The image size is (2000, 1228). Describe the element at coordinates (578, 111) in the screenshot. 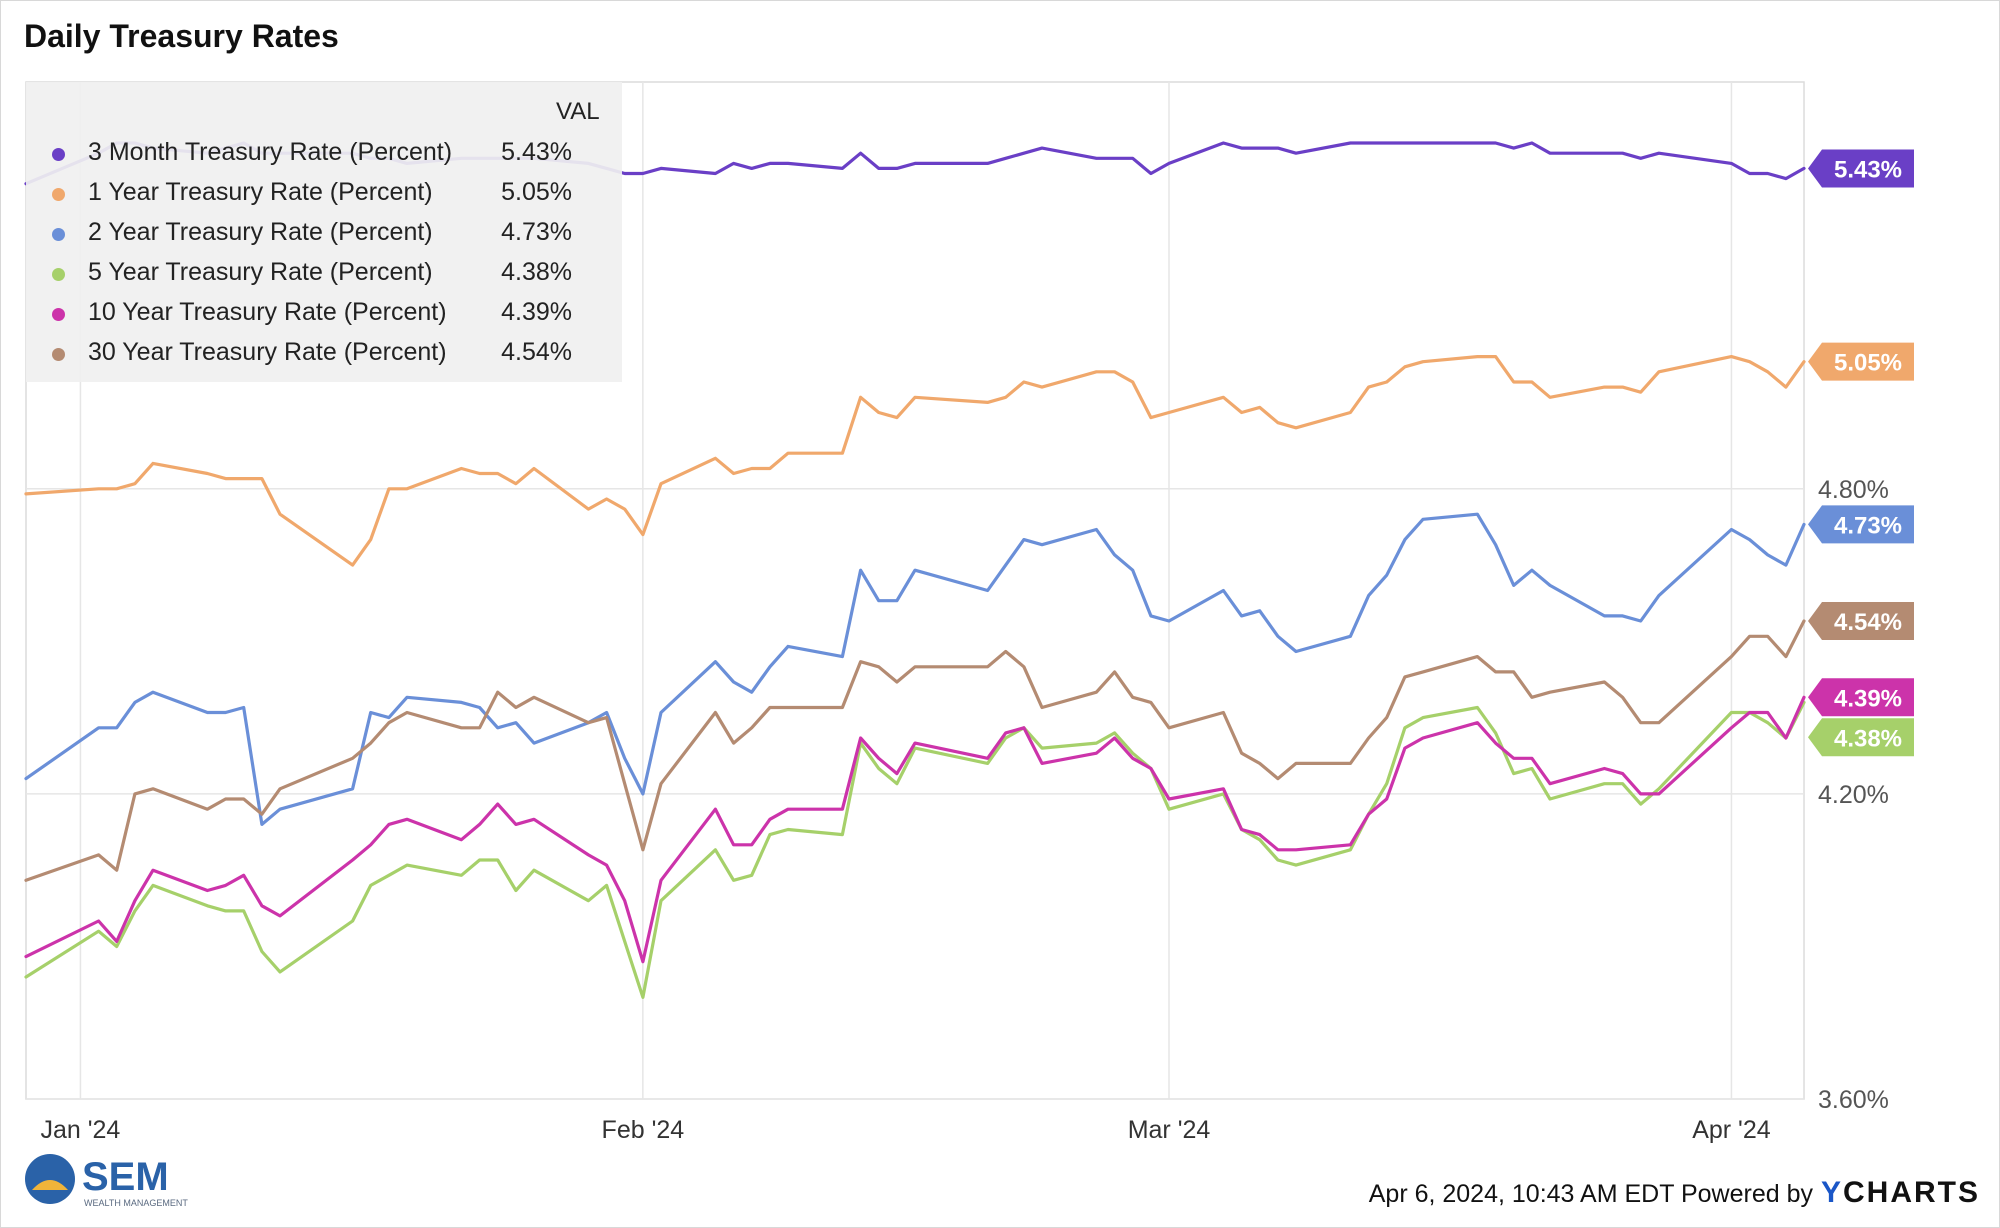

I see `legend-header: VAL` at that location.